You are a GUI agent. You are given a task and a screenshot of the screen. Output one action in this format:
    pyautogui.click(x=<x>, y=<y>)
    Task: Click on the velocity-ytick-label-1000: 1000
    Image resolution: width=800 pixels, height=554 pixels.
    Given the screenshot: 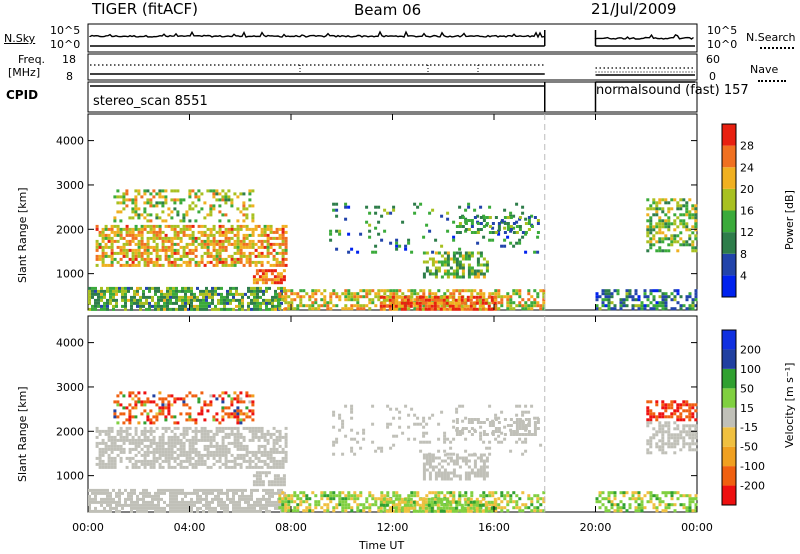 What is the action you would take?
    pyautogui.click(x=70, y=476)
    